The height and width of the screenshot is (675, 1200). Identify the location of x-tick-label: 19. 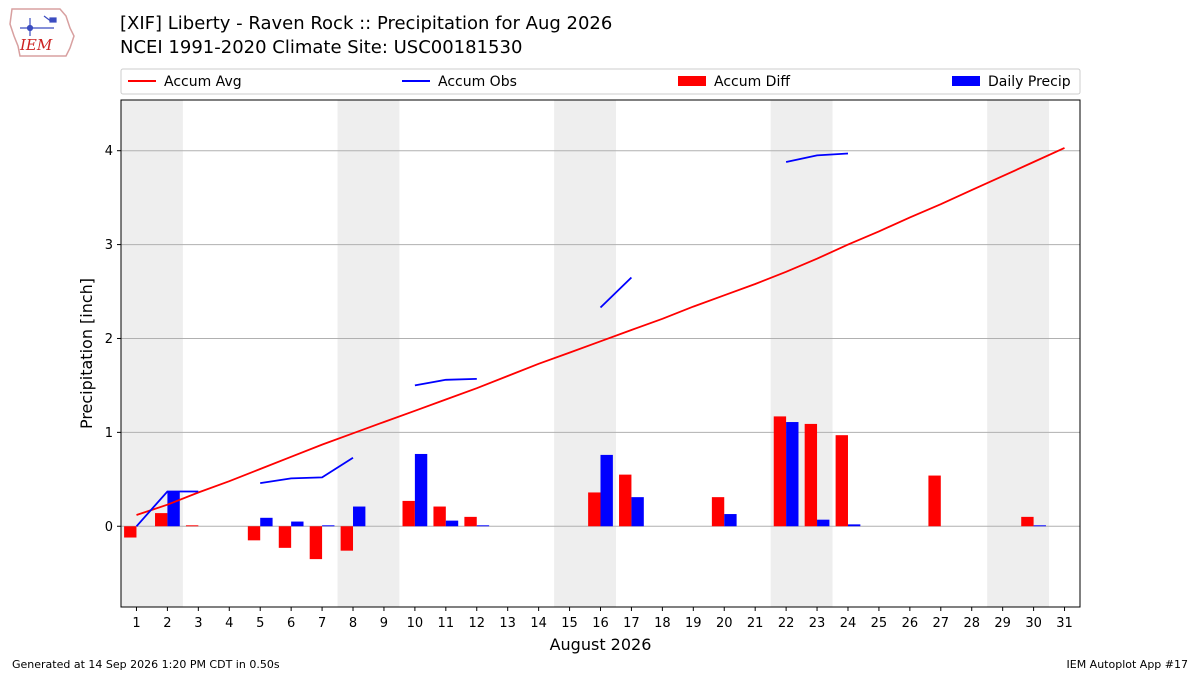
(693, 623).